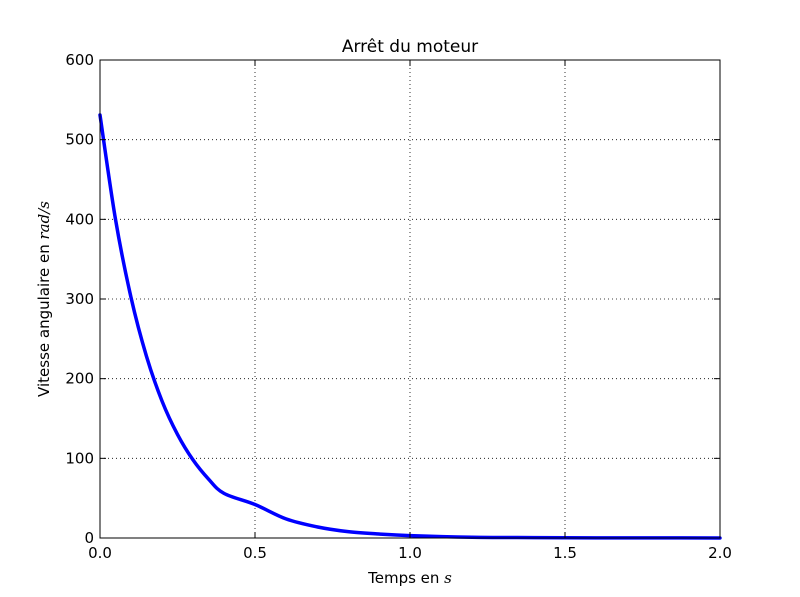  Describe the element at coordinates (44, 220) in the screenshot. I see `y-axis-label-unit: rad/s` at that location.